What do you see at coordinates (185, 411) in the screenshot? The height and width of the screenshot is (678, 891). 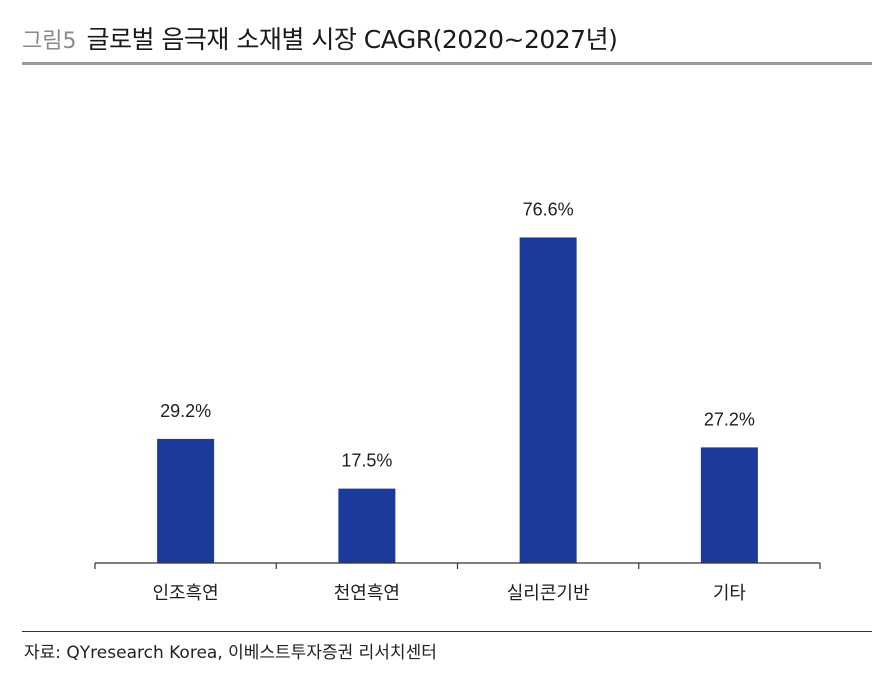 I see `data-label-1: 29.2%` at bounding box center [185, 411].